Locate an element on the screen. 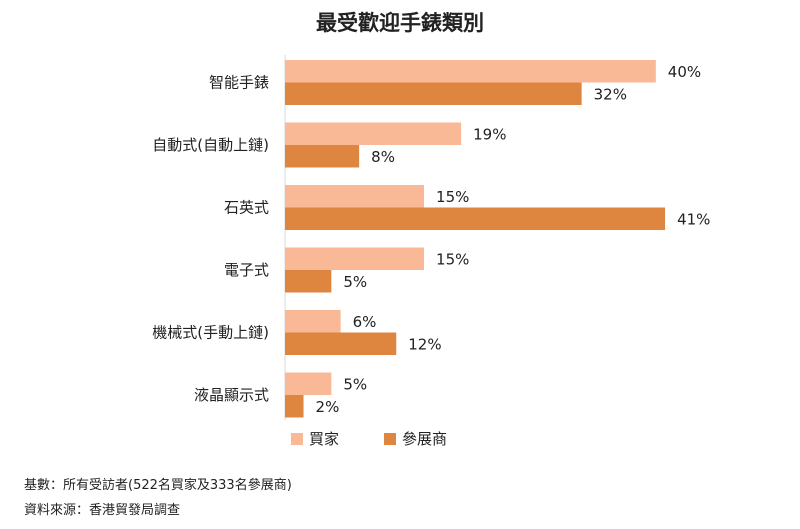  data-label: 19% is located at coordinates (489, 135).